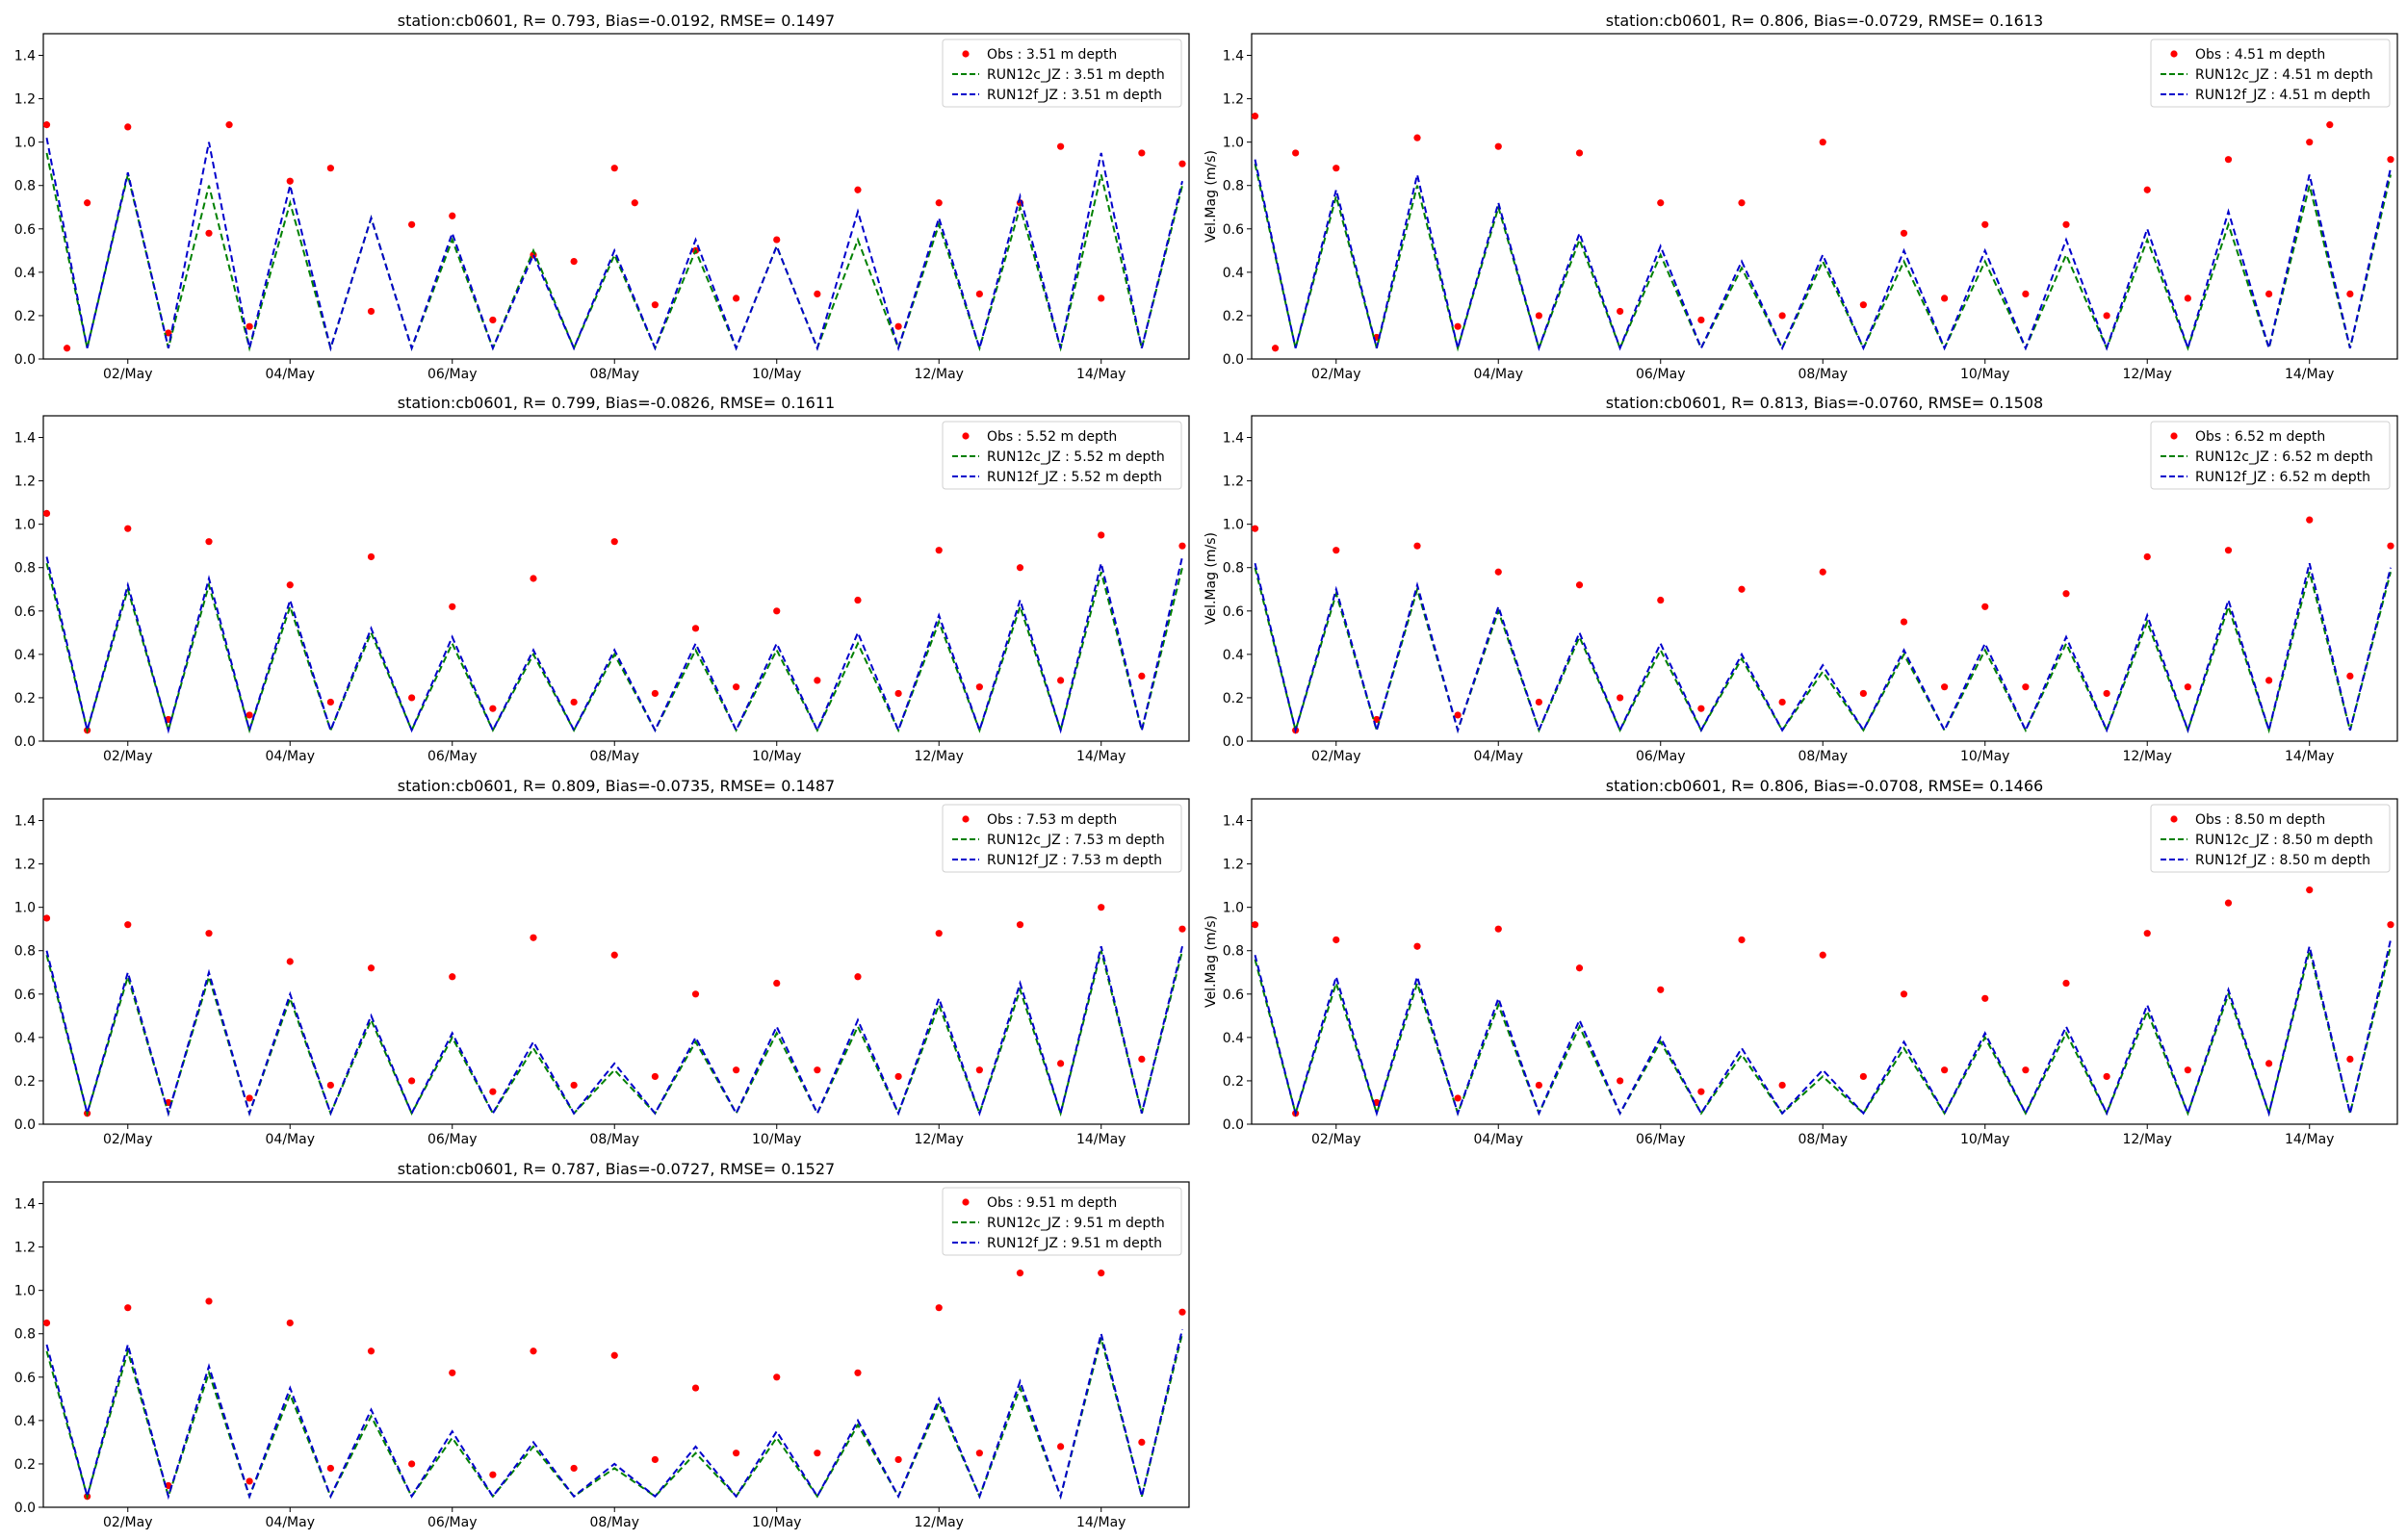  What do you see at coordinates (1074, 860) in the screenshot?
I see `legend-entry: RUN12f_JZ : 7.53 m depth` at bounding box center [1074, 860].